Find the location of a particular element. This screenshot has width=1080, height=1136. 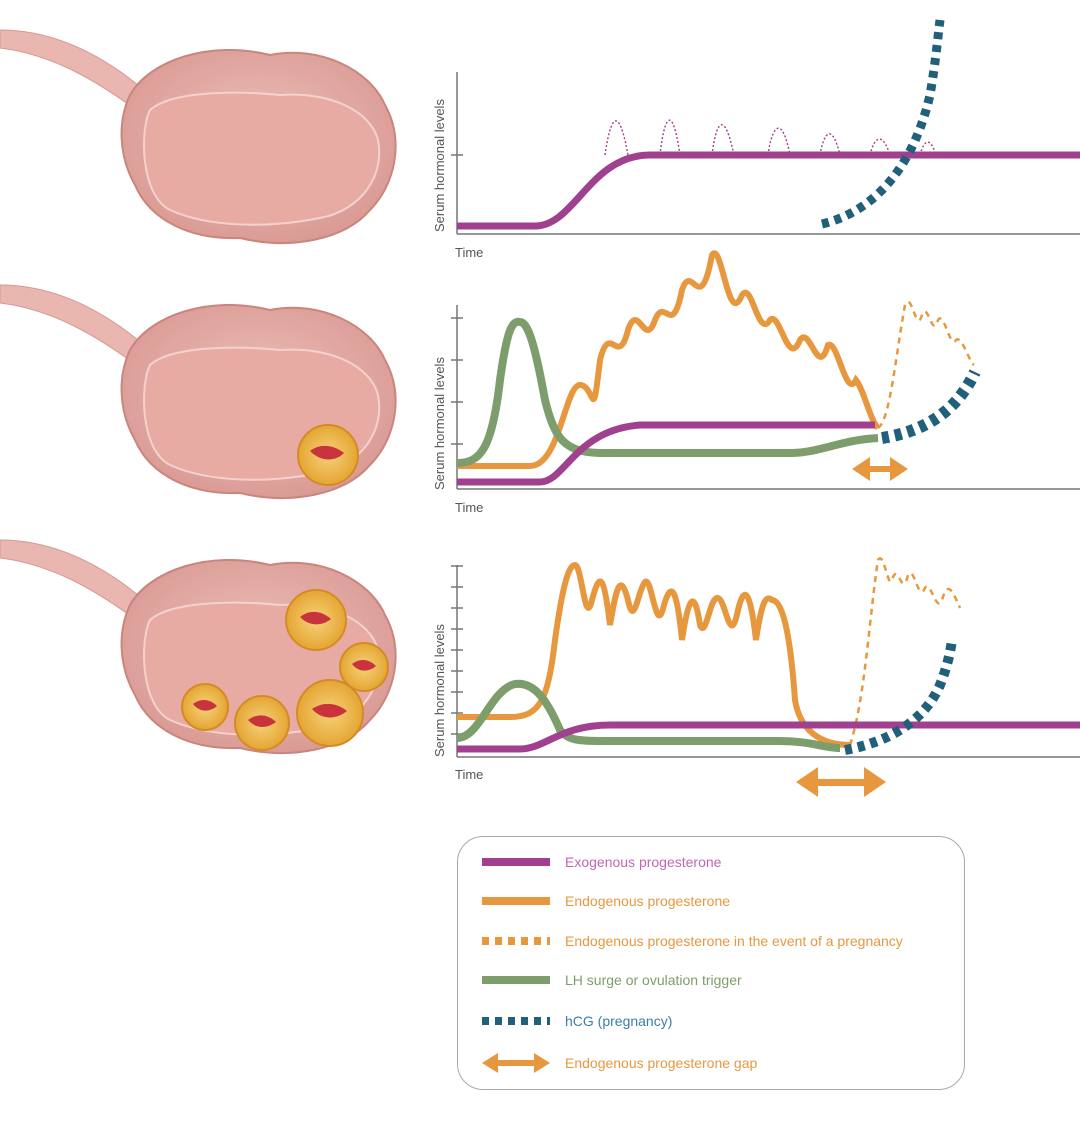

legend-label-hcg: hCG (pregnancy) is located at coordinates (618, 1021).